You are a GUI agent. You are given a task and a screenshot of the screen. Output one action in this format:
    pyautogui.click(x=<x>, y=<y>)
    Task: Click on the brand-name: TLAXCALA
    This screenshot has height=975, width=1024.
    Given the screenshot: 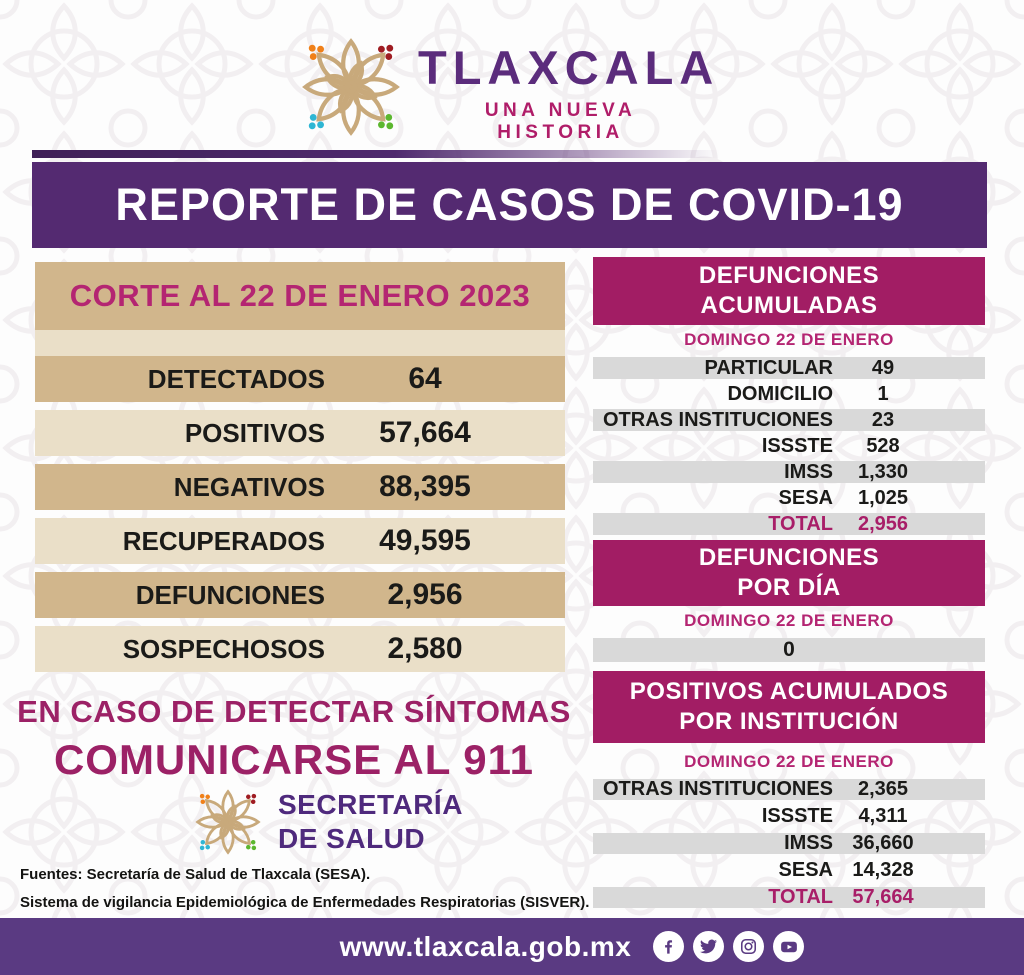 What is the action you would take?
    pyautogui.click(x=569, y=67)
    